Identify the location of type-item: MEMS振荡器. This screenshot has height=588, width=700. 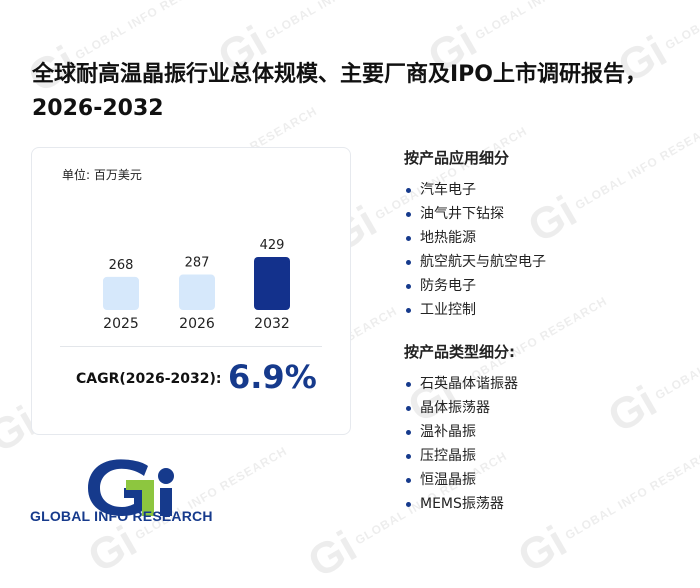
(460, 504).